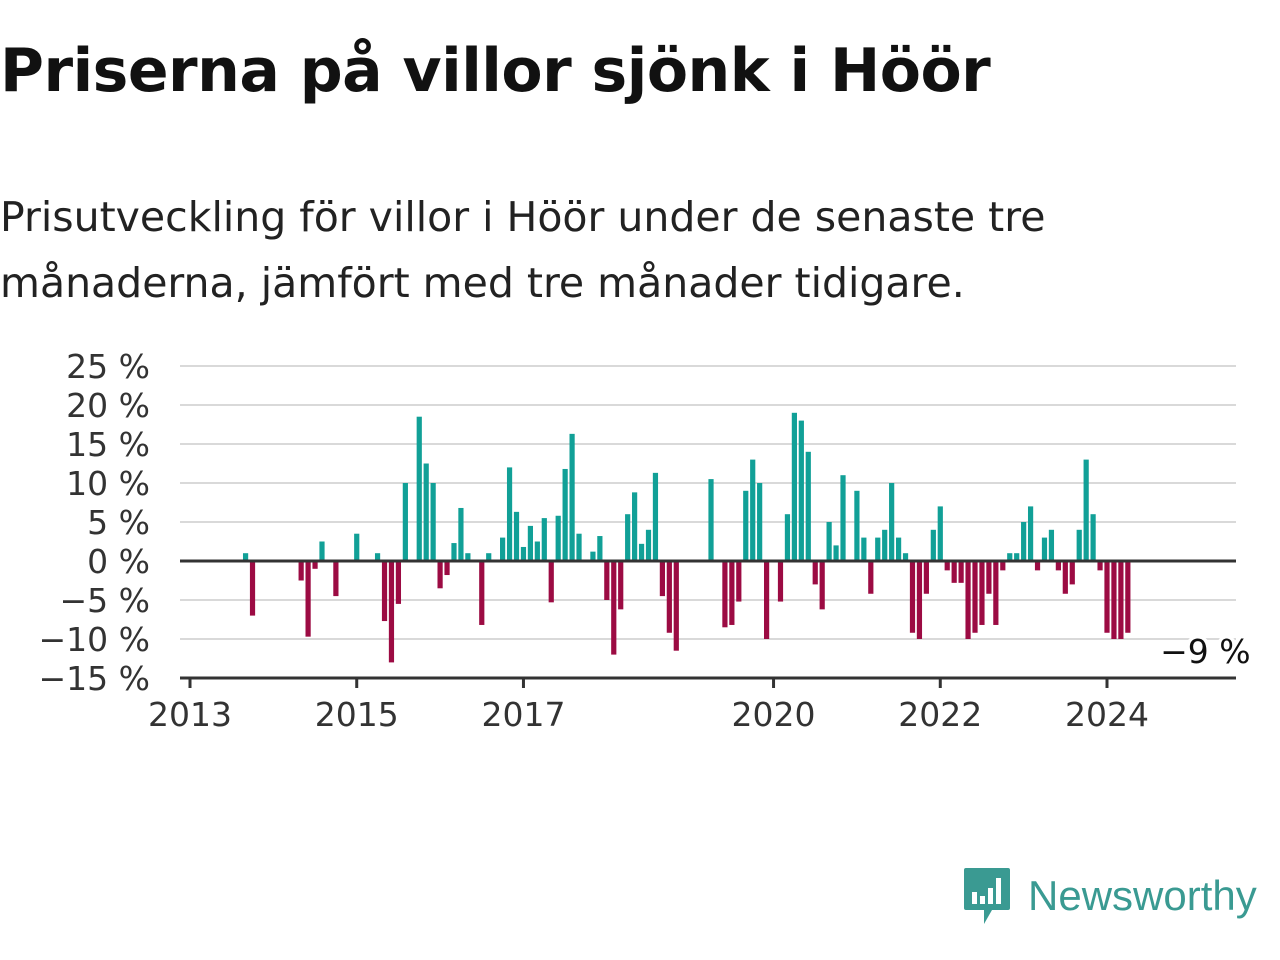 This screenshot has width=1280, height=960. Describe the element at coordinates (108, 405) in the screenshot. I see `y-tick-label: 20 %` at that location.